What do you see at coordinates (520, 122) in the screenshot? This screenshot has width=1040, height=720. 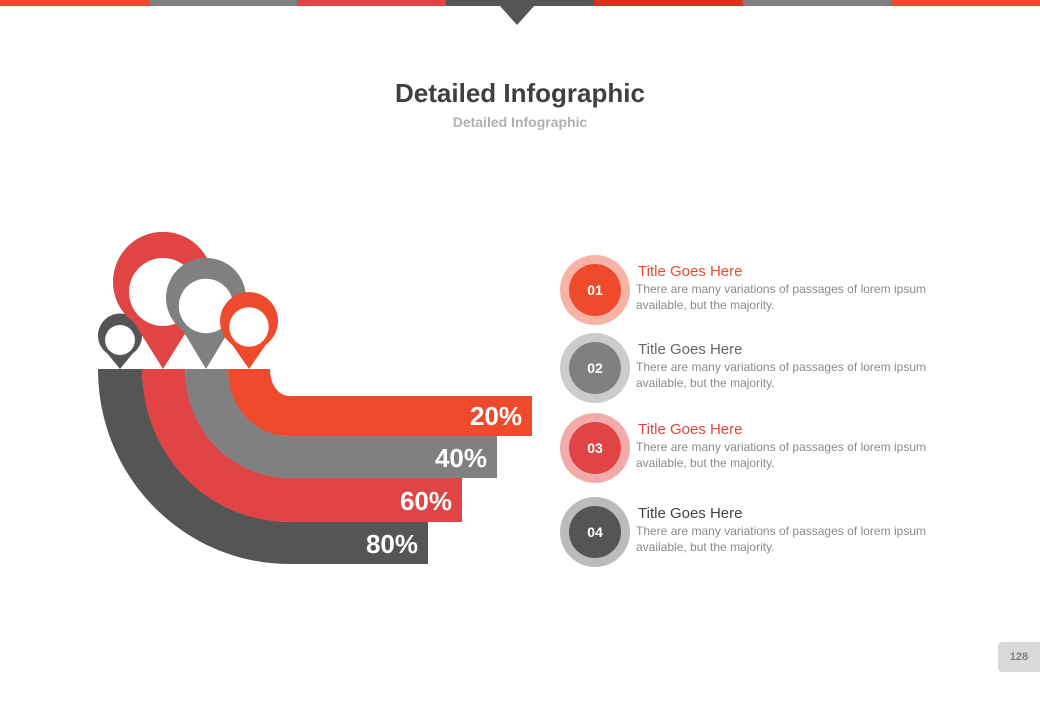 I see `page-subtitle: Detailed Infographic` at bounding box center [520, 122].